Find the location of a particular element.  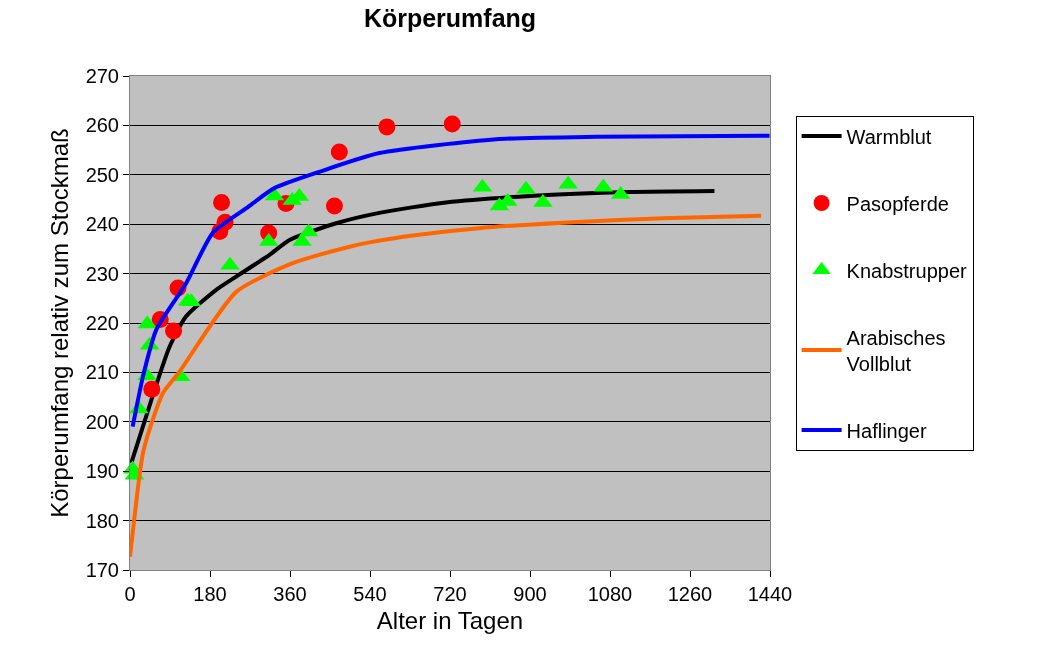

y-tick-label: 240 is located at coordinates (102, 224).